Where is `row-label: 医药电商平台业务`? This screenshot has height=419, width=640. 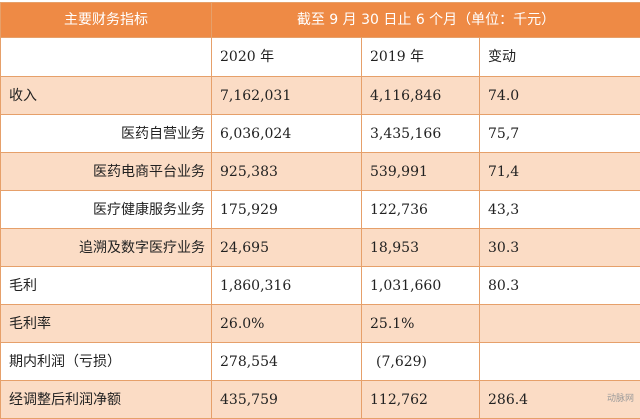 row-label: 医药电商平台业务 is located at coordinates (106, 172).